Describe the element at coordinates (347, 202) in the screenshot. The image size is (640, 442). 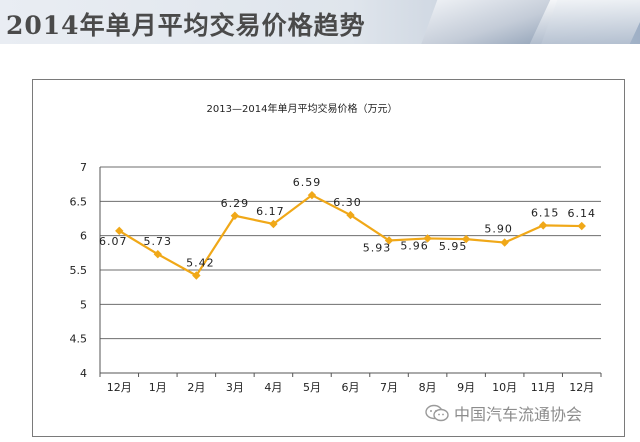
I see `data-label: 6.30` at that location.